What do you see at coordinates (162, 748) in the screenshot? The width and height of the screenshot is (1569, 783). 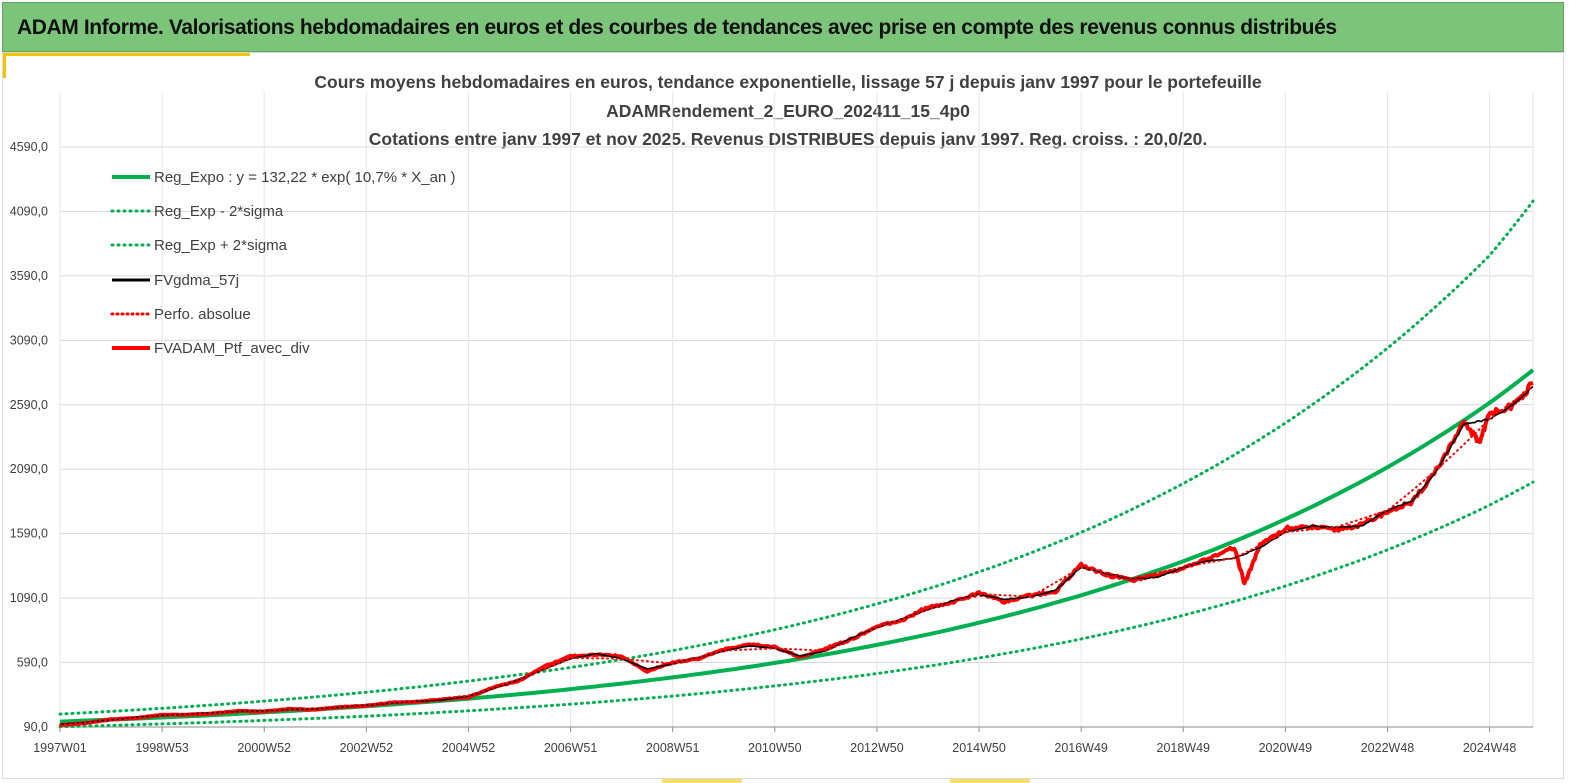 I see `x-tick-label: 1998W53` at bounding box center [162, 748].